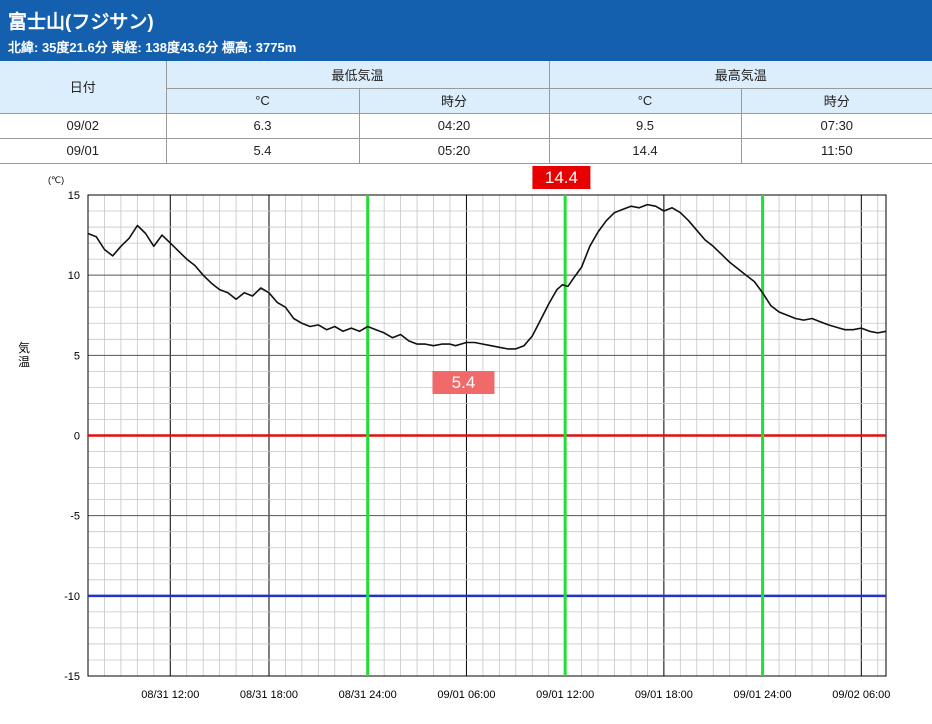 This screenshot has width=932, height=724. I want to click on min-time-header: 時分, so click(454, 100).